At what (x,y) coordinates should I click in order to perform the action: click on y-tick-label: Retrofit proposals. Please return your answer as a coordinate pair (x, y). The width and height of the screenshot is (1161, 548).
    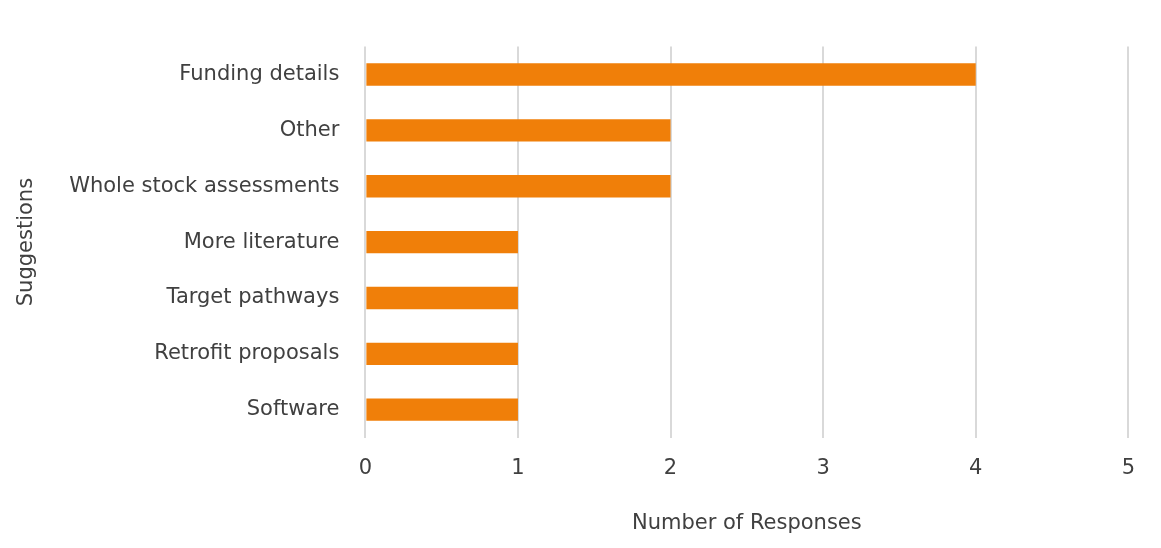
    Looking at the image, I should click on (247, 352).